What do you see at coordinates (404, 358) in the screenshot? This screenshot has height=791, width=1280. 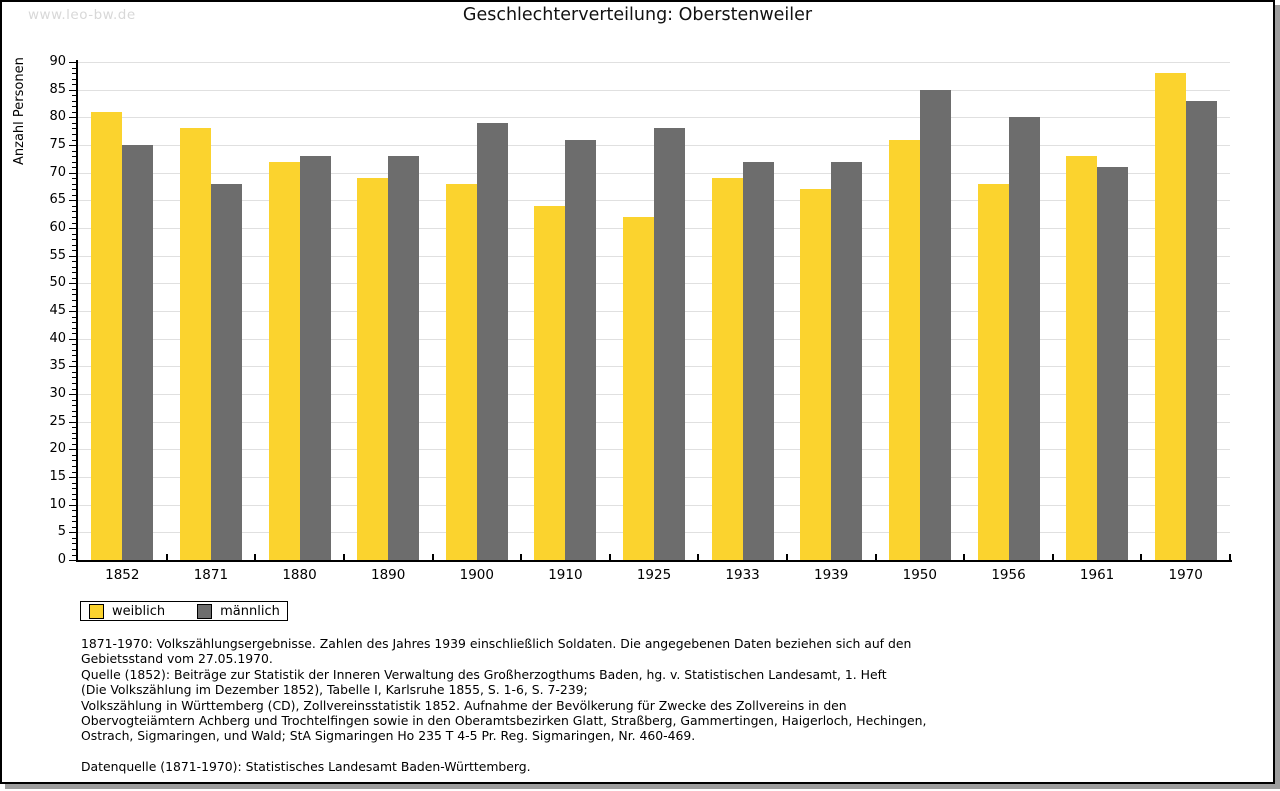 I see `bar-männlich-1890` at bounding box center [404, 358].